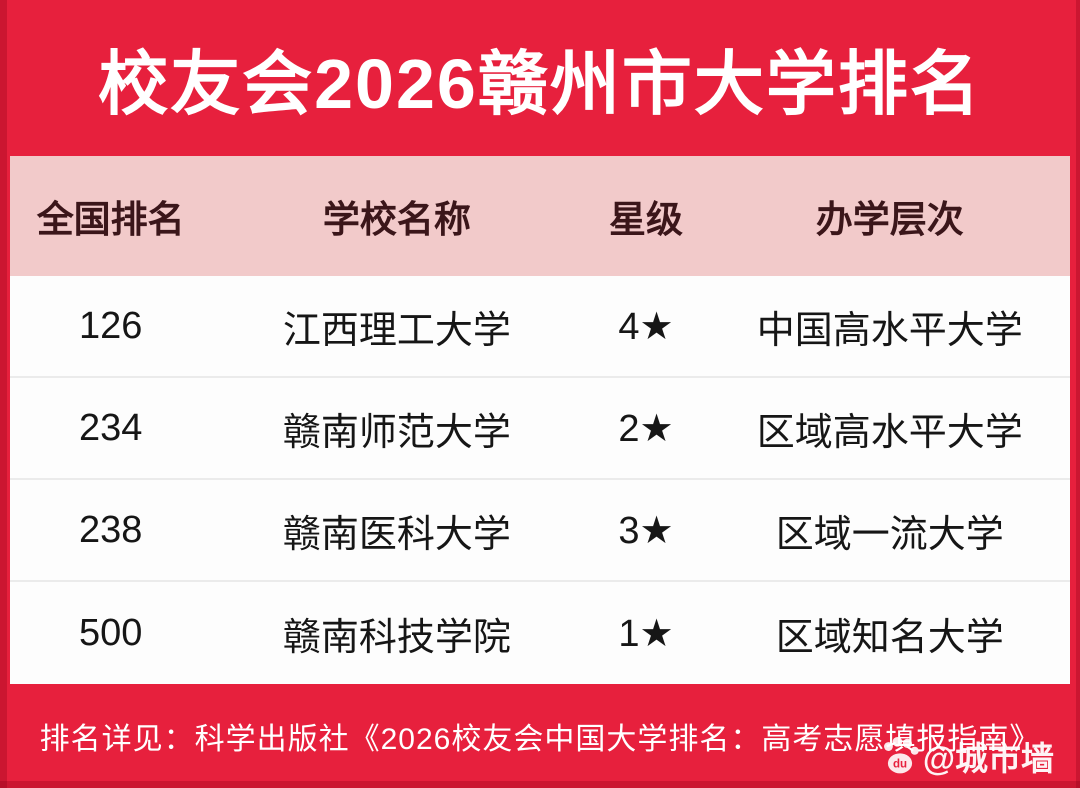  What do you see at coordinates (110, 632) in the screenshot?
I see `cell-national-rank: 500` at bounding box center [110, 632].